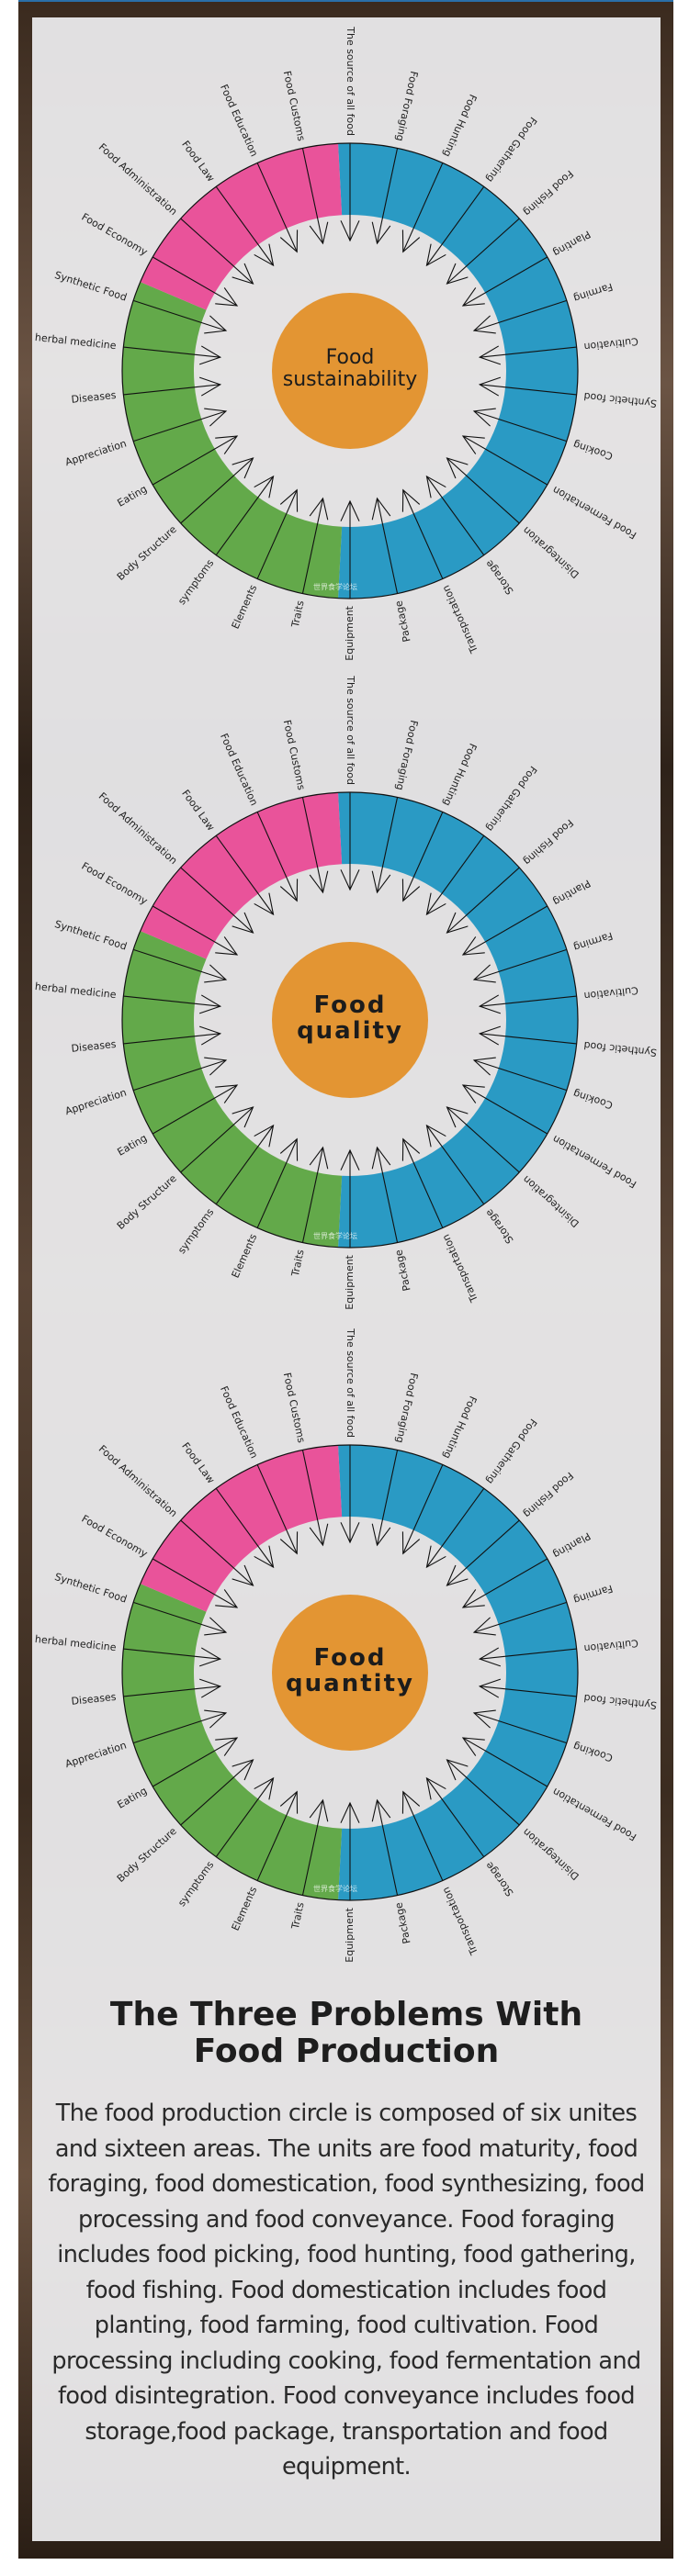  What do you see at coordinates (294, 755) in the screenshot?
I see `spoke-label: Food Customs` at bounding box center [294, 755].